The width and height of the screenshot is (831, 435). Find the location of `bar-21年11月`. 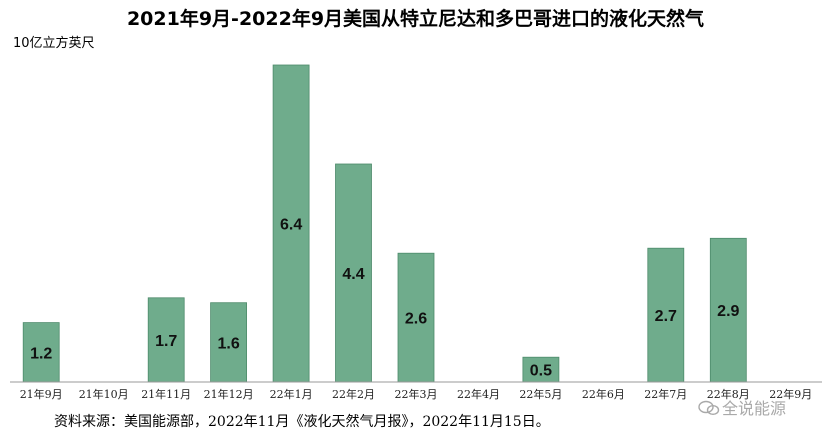

bar-21年11月 is located at coordinates (166, 340).